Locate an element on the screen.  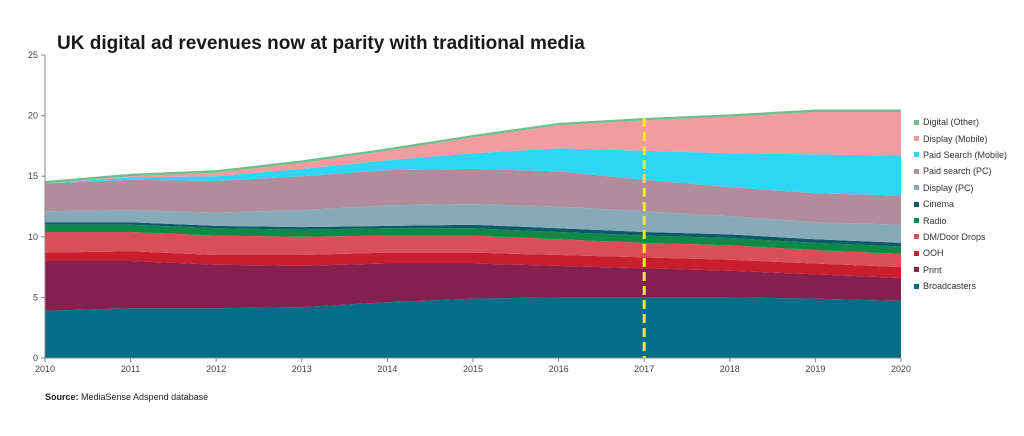
area-display-pc is located at coordinates (473, 223).